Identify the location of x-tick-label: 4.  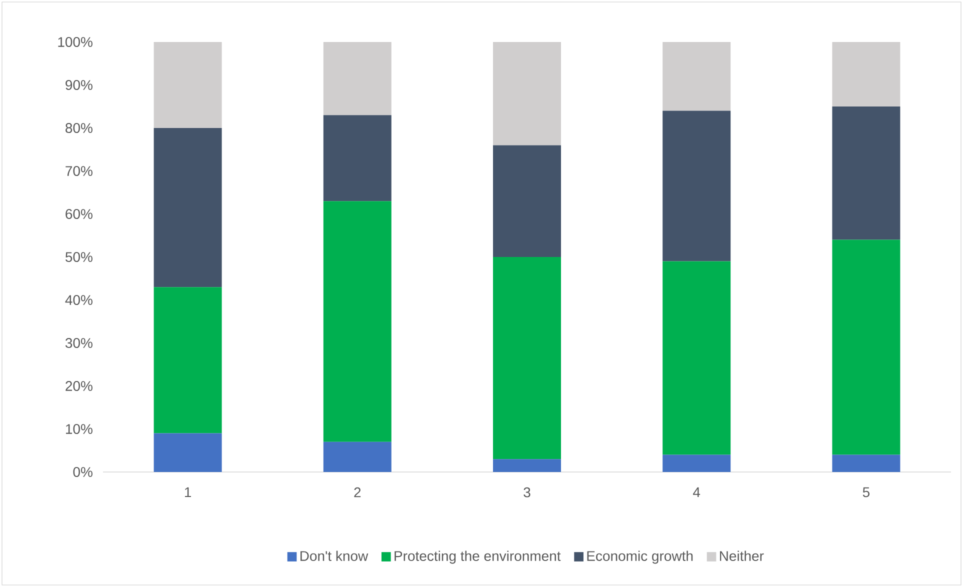
(696, 492).